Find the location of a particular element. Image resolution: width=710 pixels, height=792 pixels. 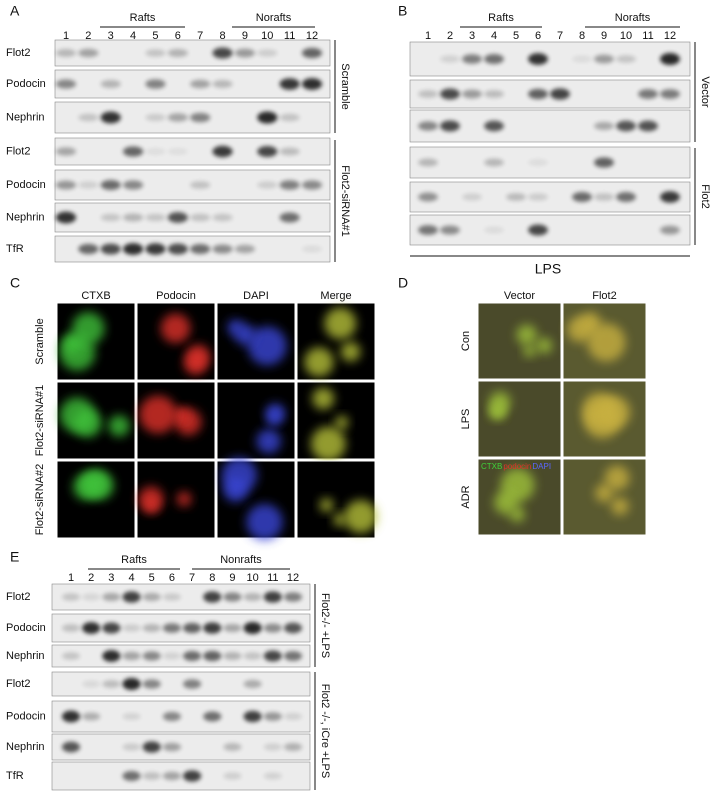

column-label: CTXB is located at coordinates (95, 296).